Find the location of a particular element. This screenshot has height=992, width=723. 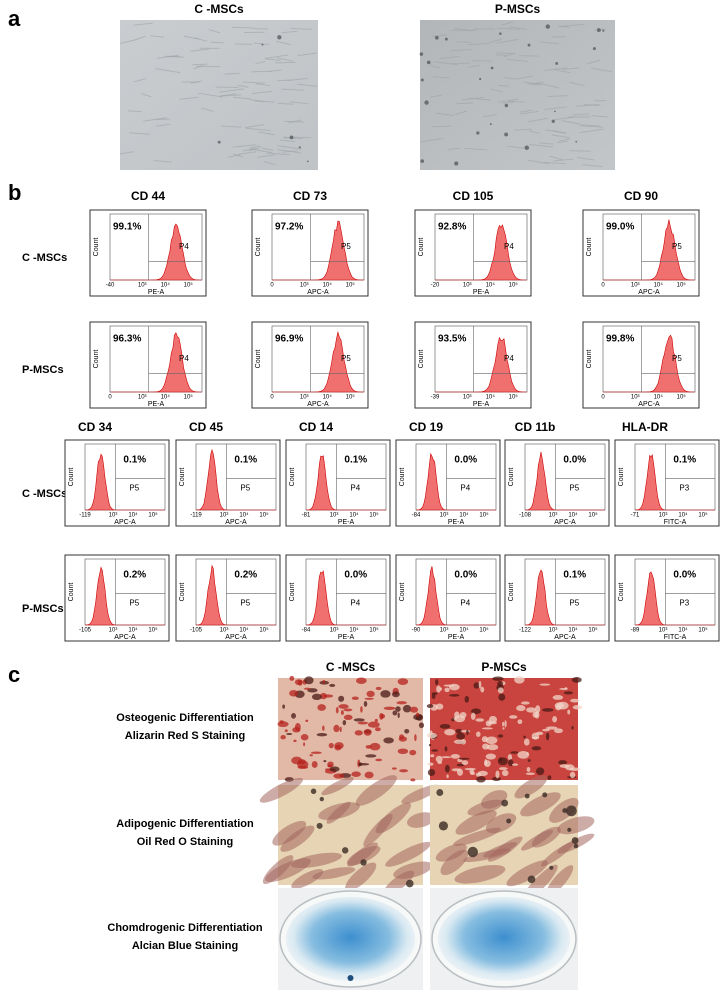

x-tick-label: 0 is located at coordinates (272, 286).